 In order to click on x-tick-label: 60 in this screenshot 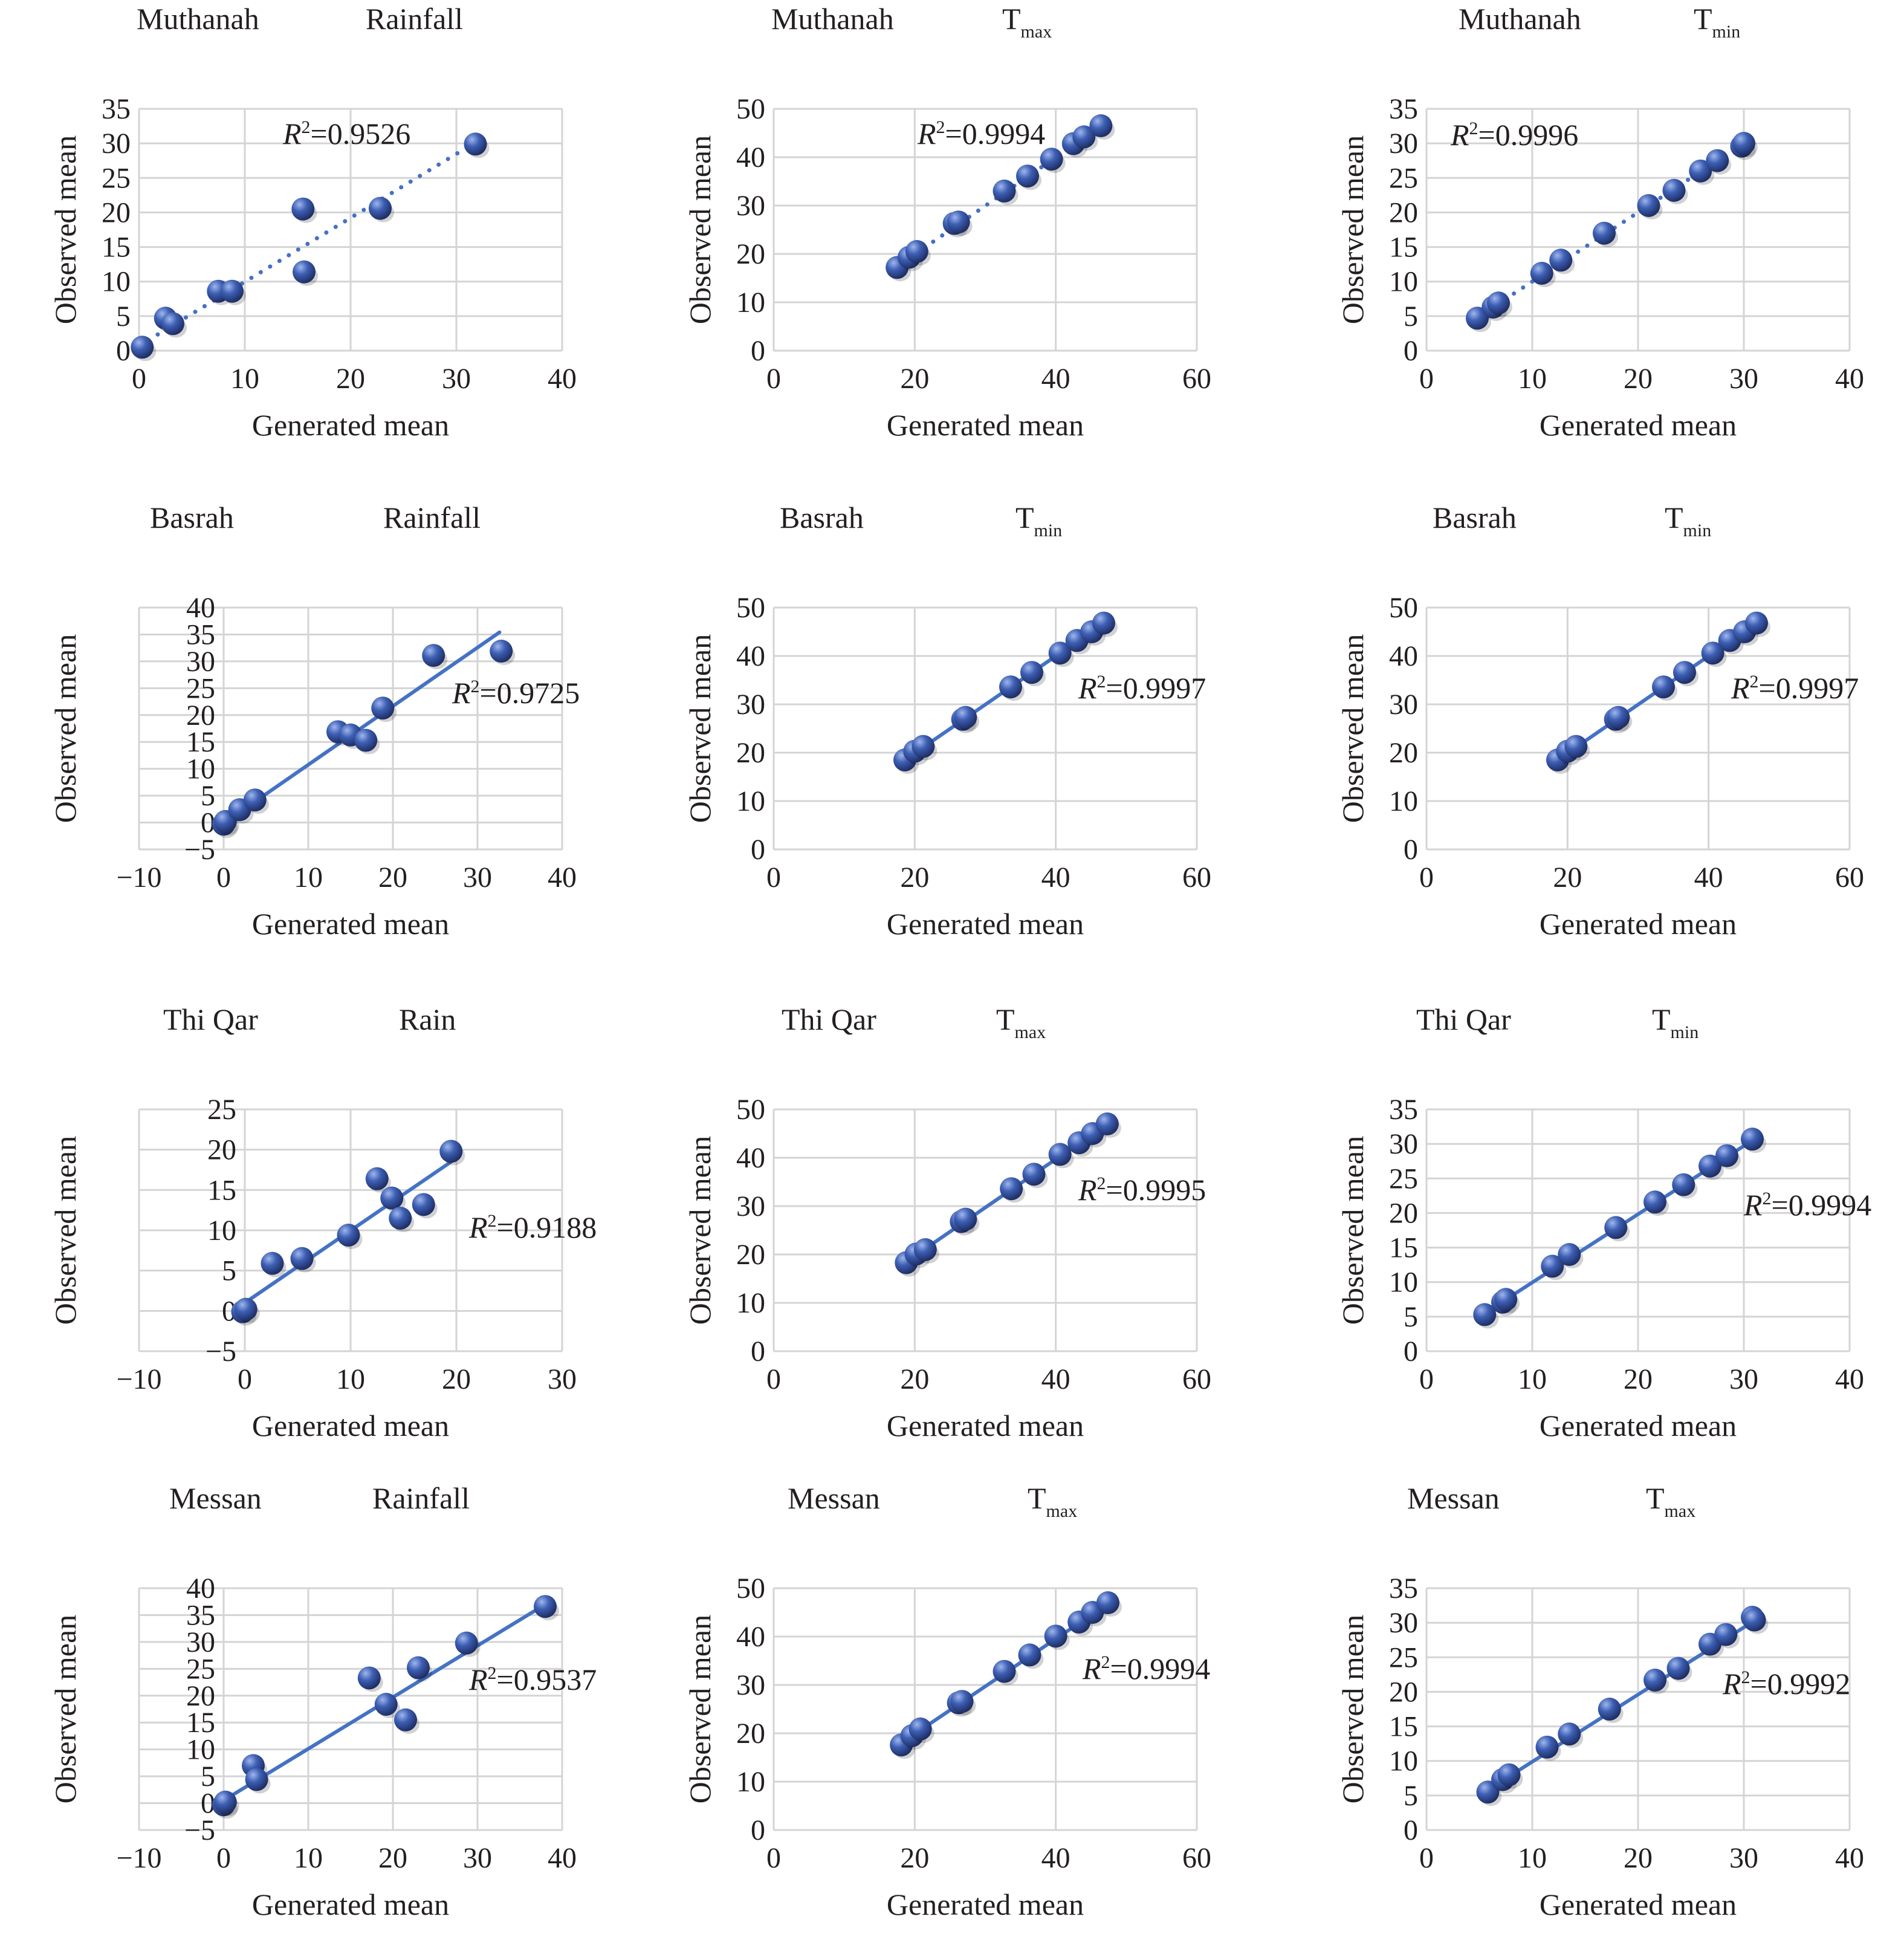, I will do `click(1196, 379)`.